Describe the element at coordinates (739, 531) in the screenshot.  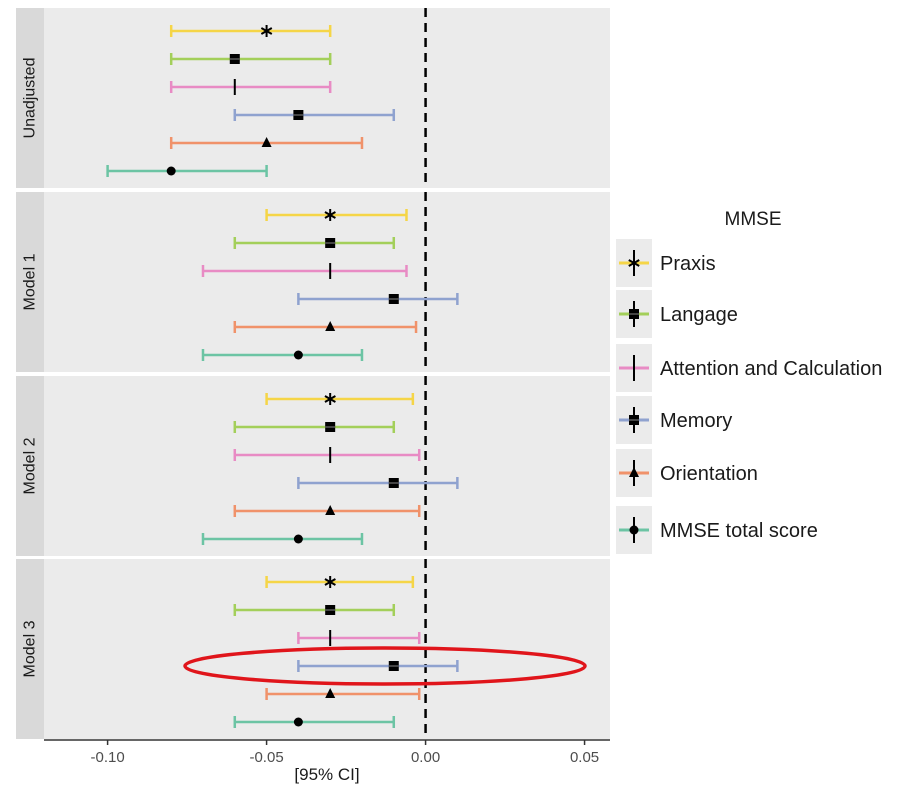
I see `legend-label: MMSE total score` at that location.